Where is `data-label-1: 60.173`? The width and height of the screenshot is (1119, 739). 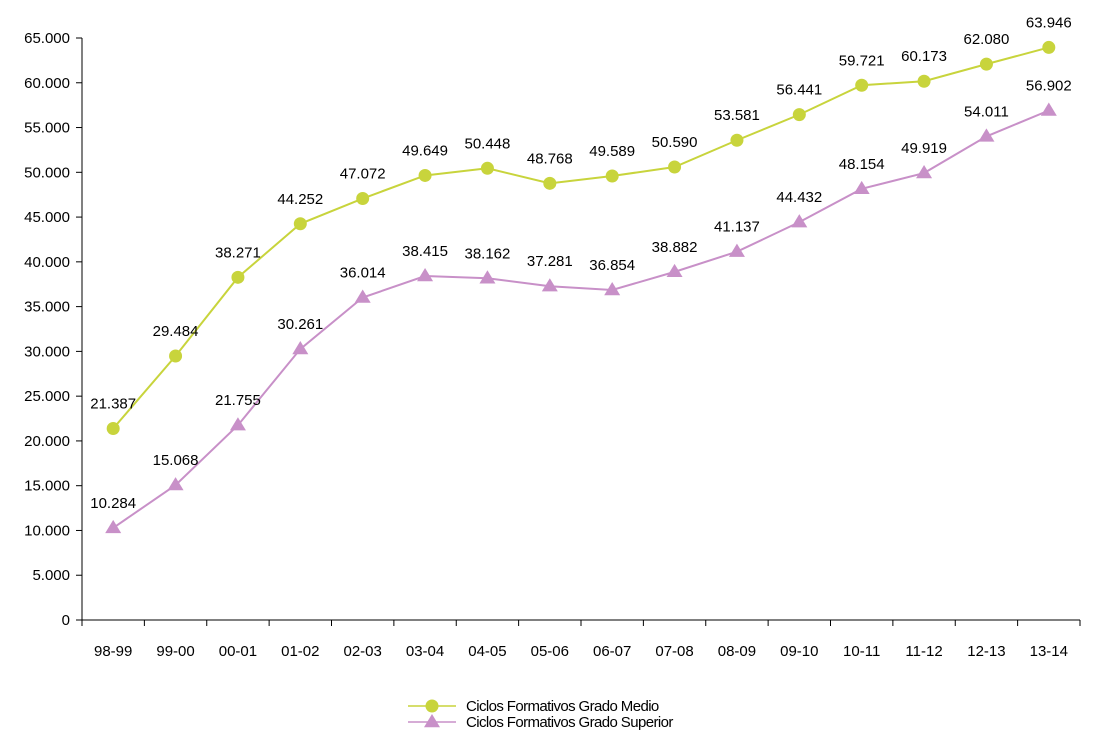
data-label-1: 60.173 is located at coordinates (924, 56).